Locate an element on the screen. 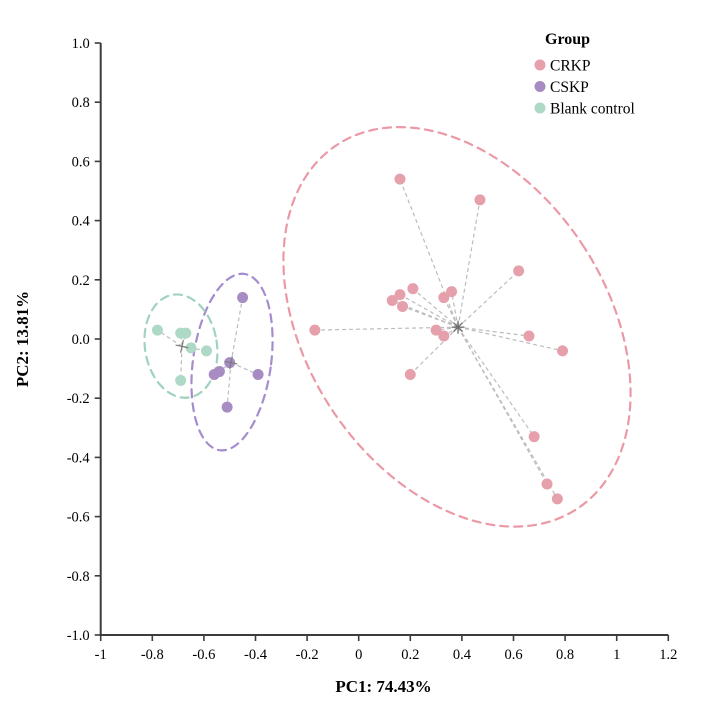 Image resolution: width=711 pixels, height=705 pixels. centroid-cross-blank-control is located at coordinates (182, 346).